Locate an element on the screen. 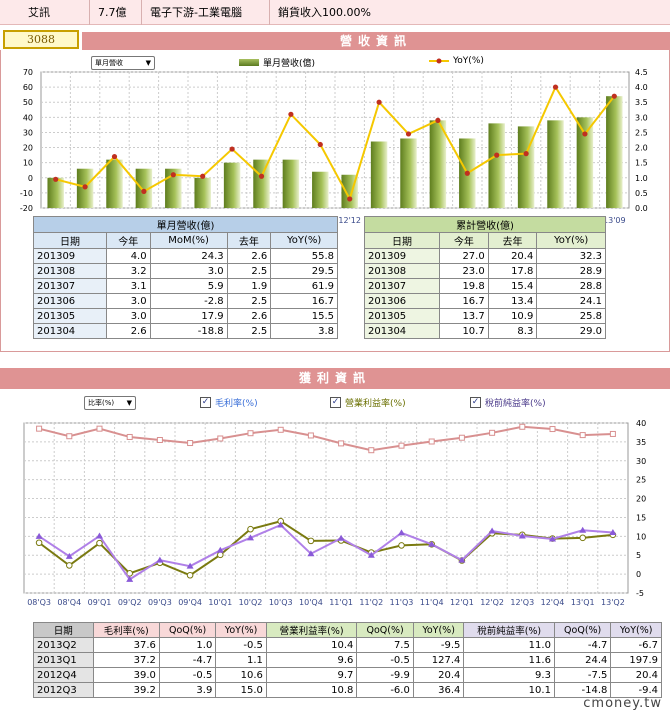 Image resolution: width=670 pixels, height=713 pixels. series-line is located at coordinates (325, 438).